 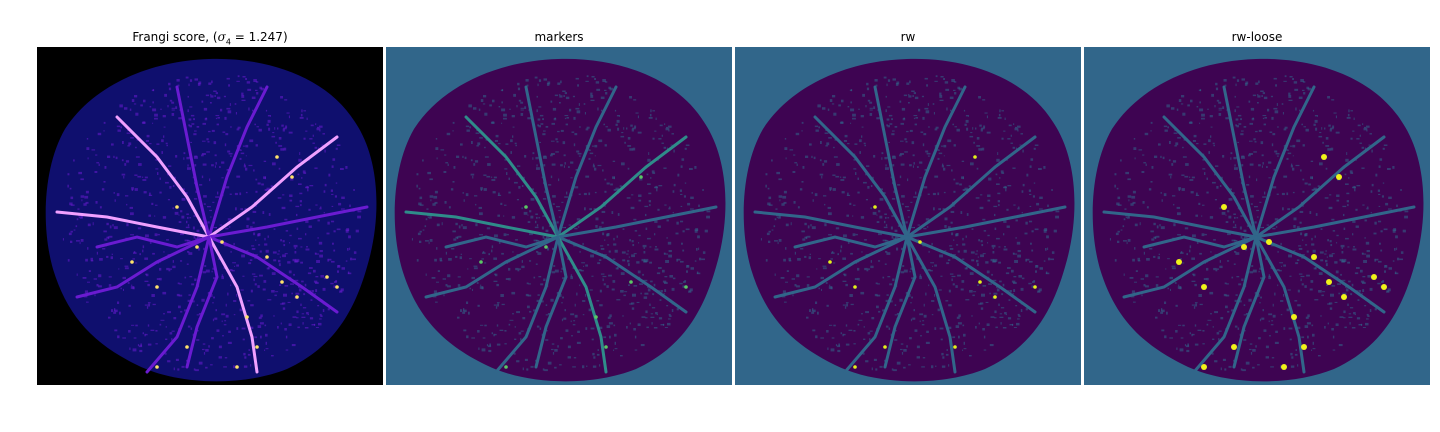 What do you see at coordinates (259, 37) in the screenshot?
I see `frangi-title-value: = 1.247)` at bounding box center [259, 37].